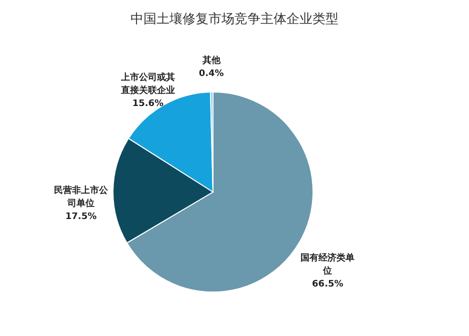  What do you see at coordinates (81, 217) in the screenshot?
I see `data-label: 17.5%` at bounding box center [81, 217].